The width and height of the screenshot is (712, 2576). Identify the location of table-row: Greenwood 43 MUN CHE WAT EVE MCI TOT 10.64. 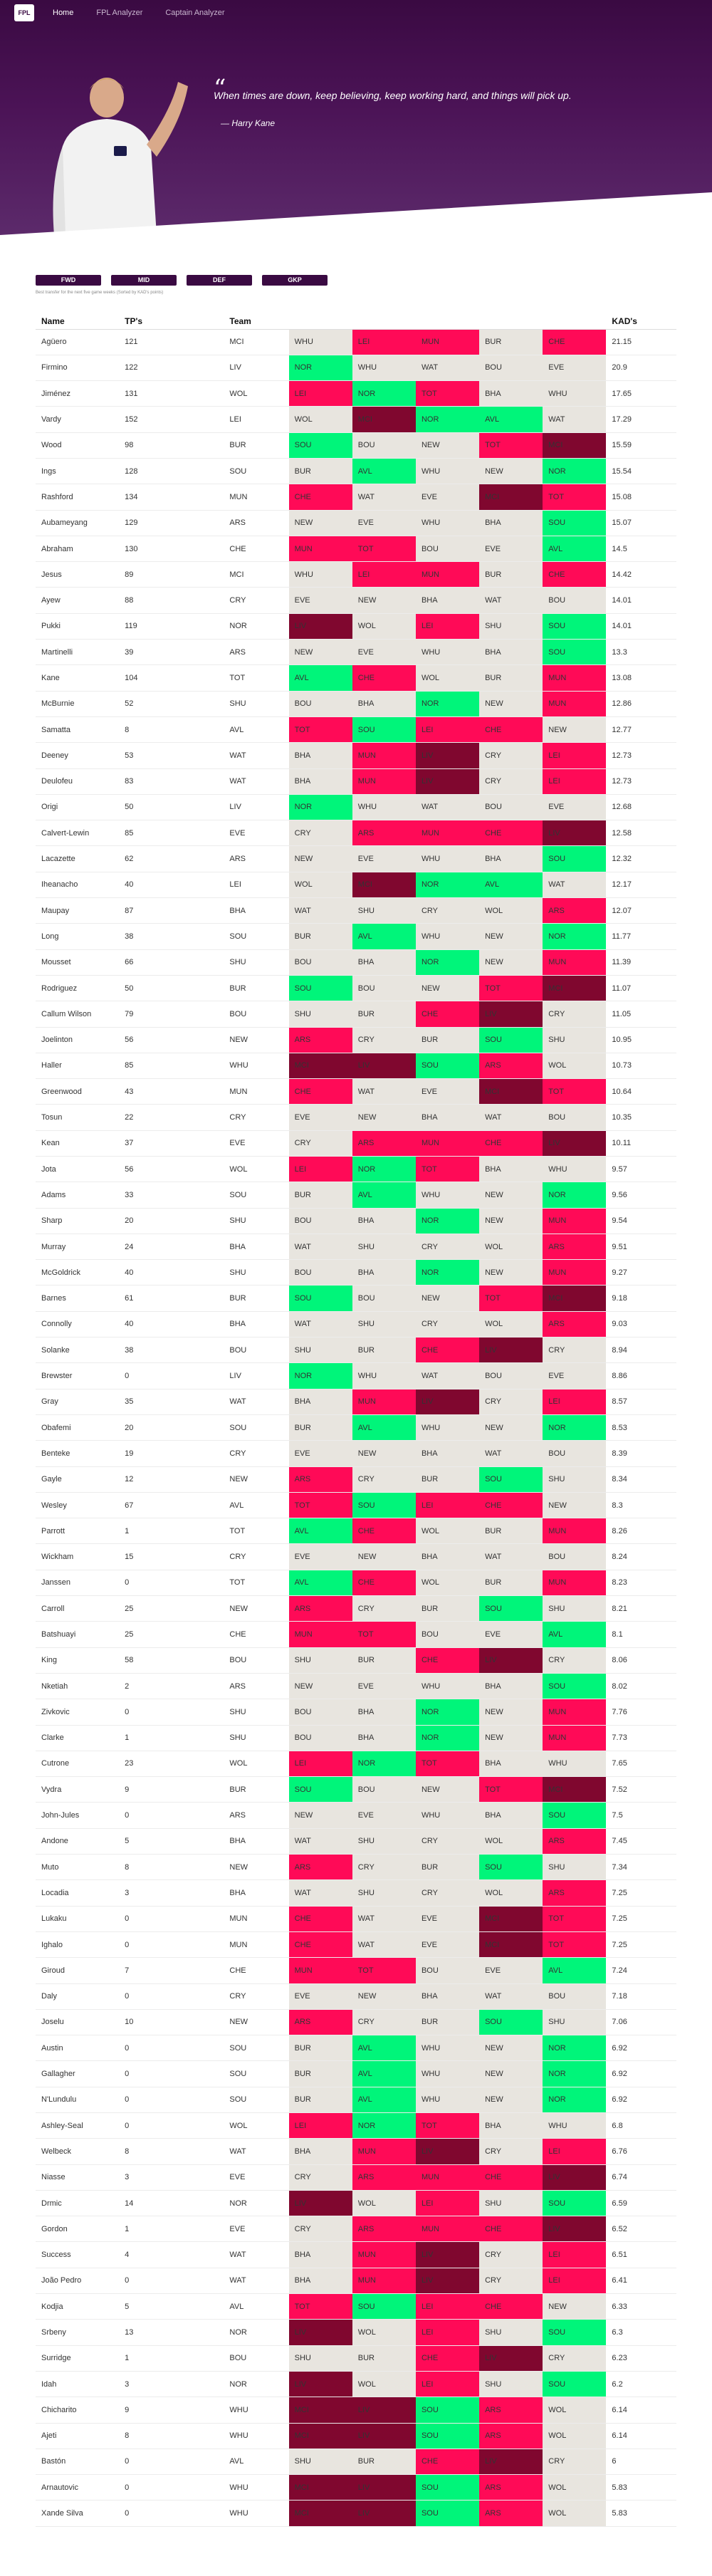
(356, 1091).